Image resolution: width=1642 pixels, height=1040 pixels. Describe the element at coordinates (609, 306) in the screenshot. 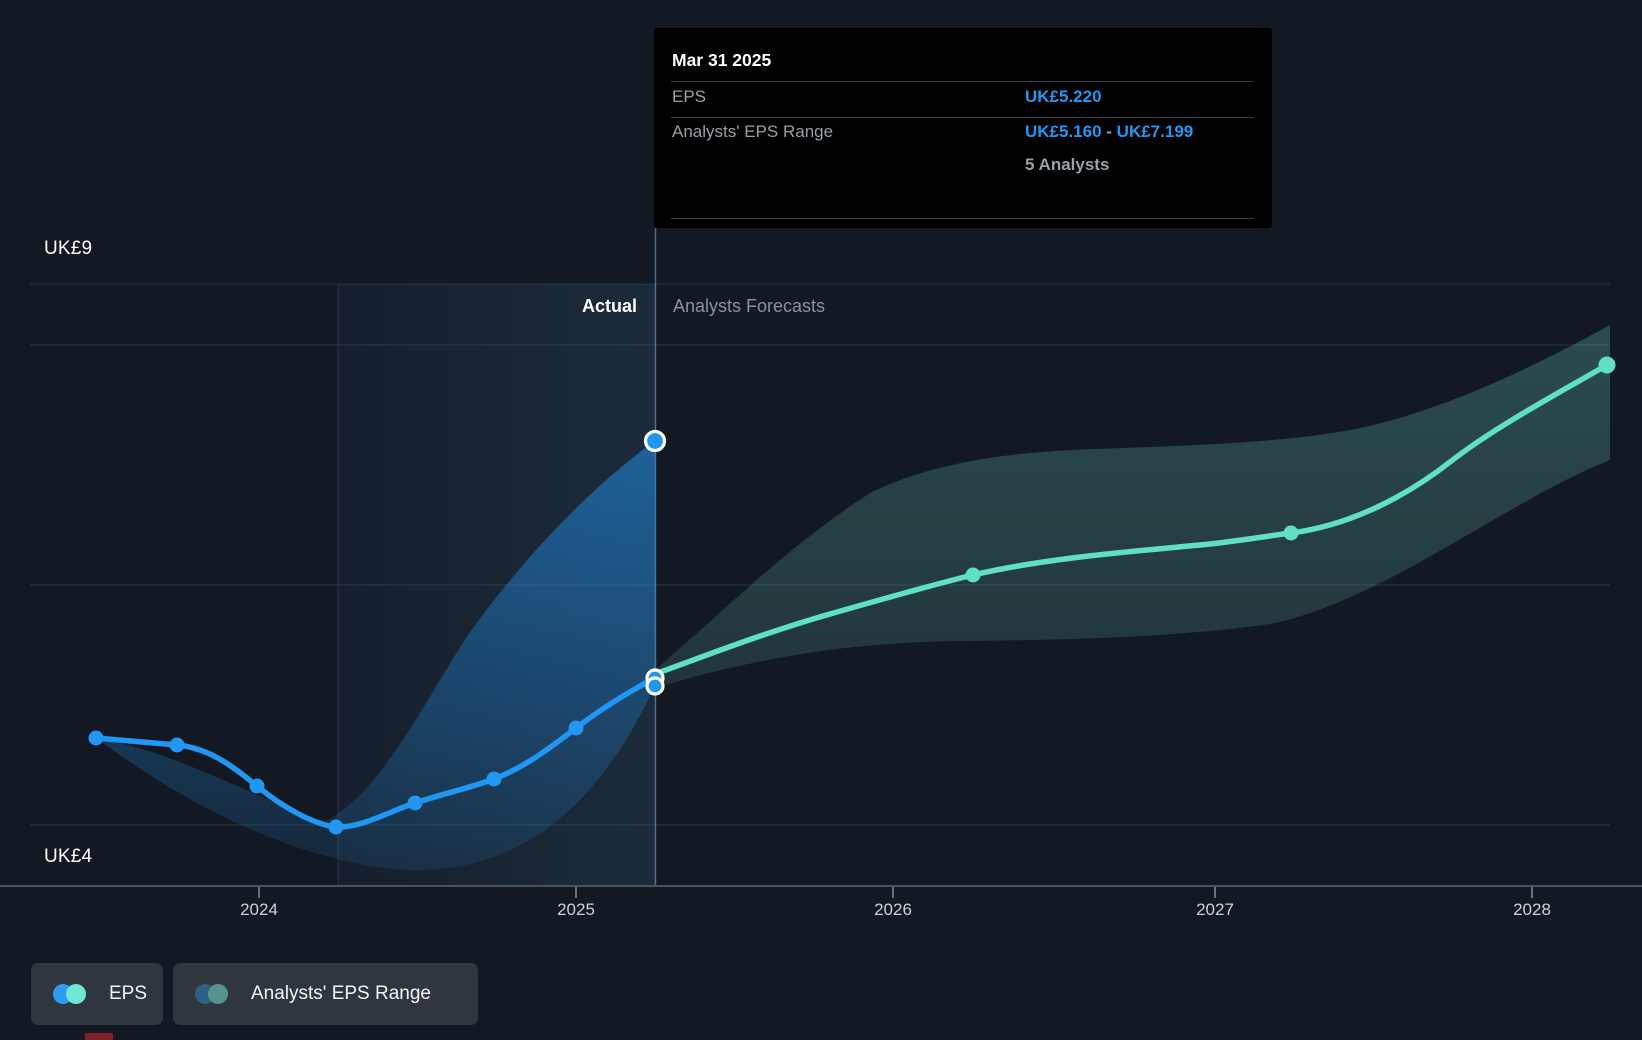

I see `actual-phase-label: Actual` at that location.